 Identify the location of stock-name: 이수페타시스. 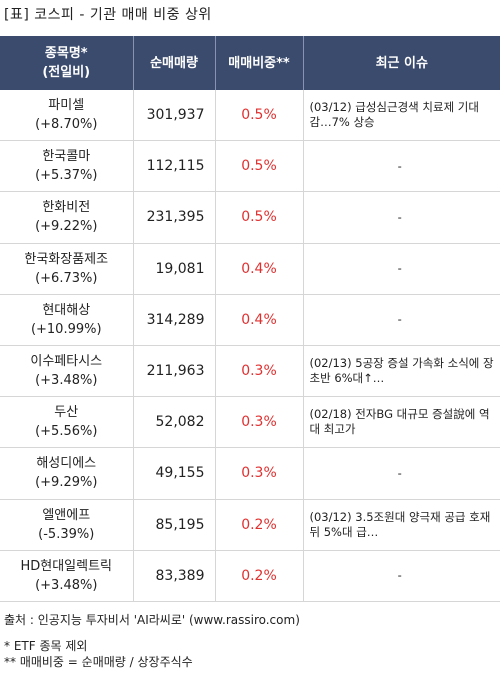
(66, 362).